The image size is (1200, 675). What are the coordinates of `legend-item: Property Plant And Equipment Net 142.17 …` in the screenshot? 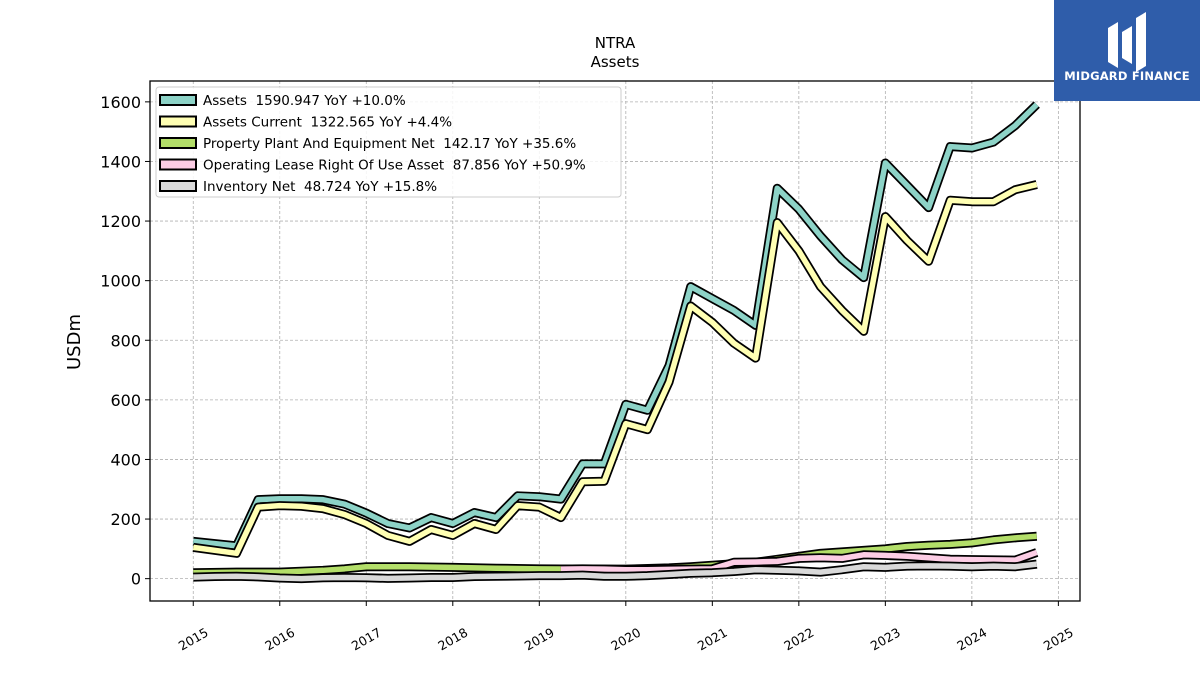 It's located at (367, 144).